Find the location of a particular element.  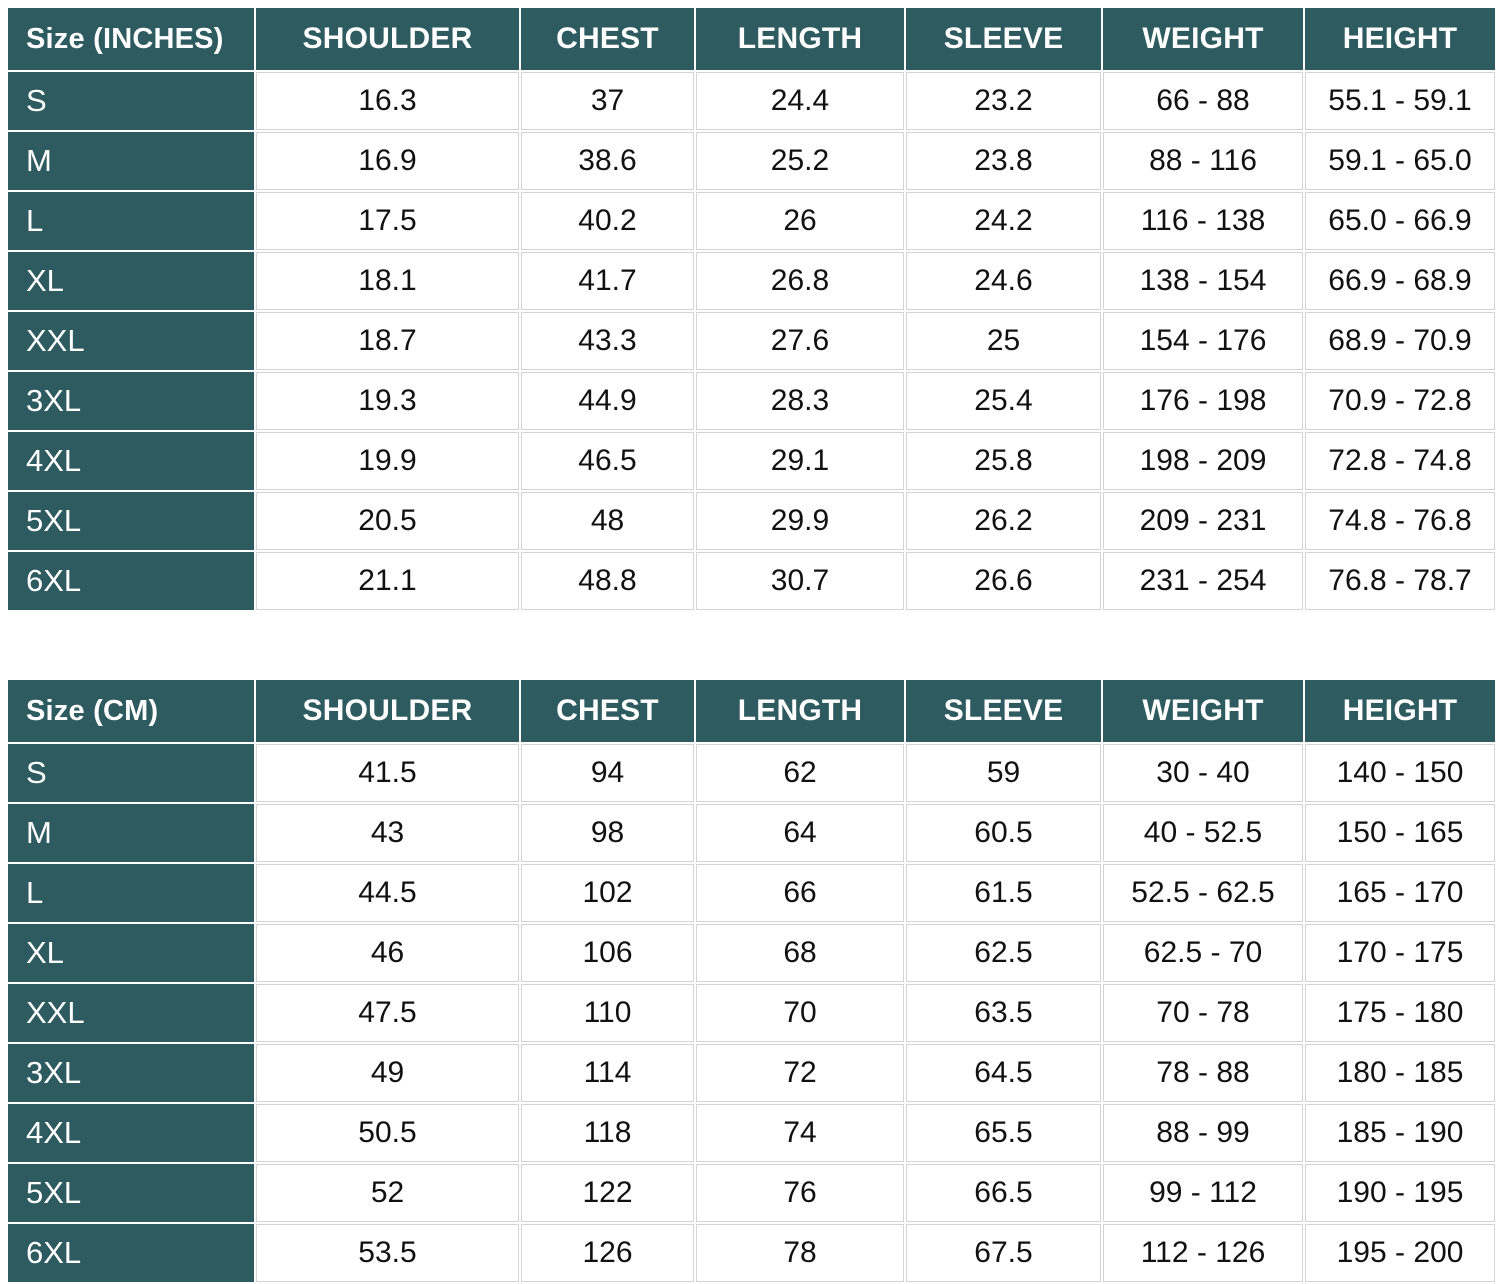

cell-weight: 30 - 40 is located at coordinates (1203, 773).